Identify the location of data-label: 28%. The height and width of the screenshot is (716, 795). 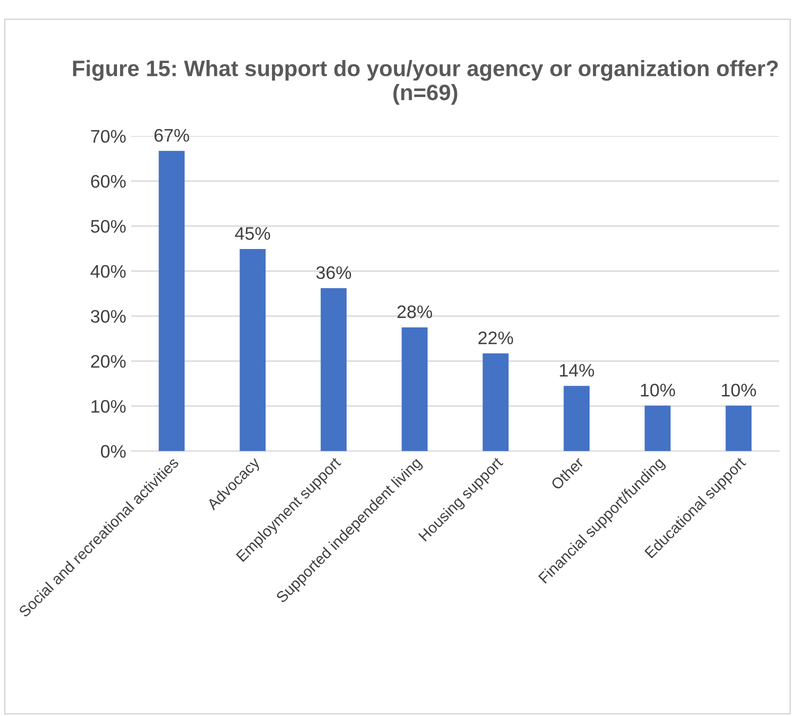
(414, 311).